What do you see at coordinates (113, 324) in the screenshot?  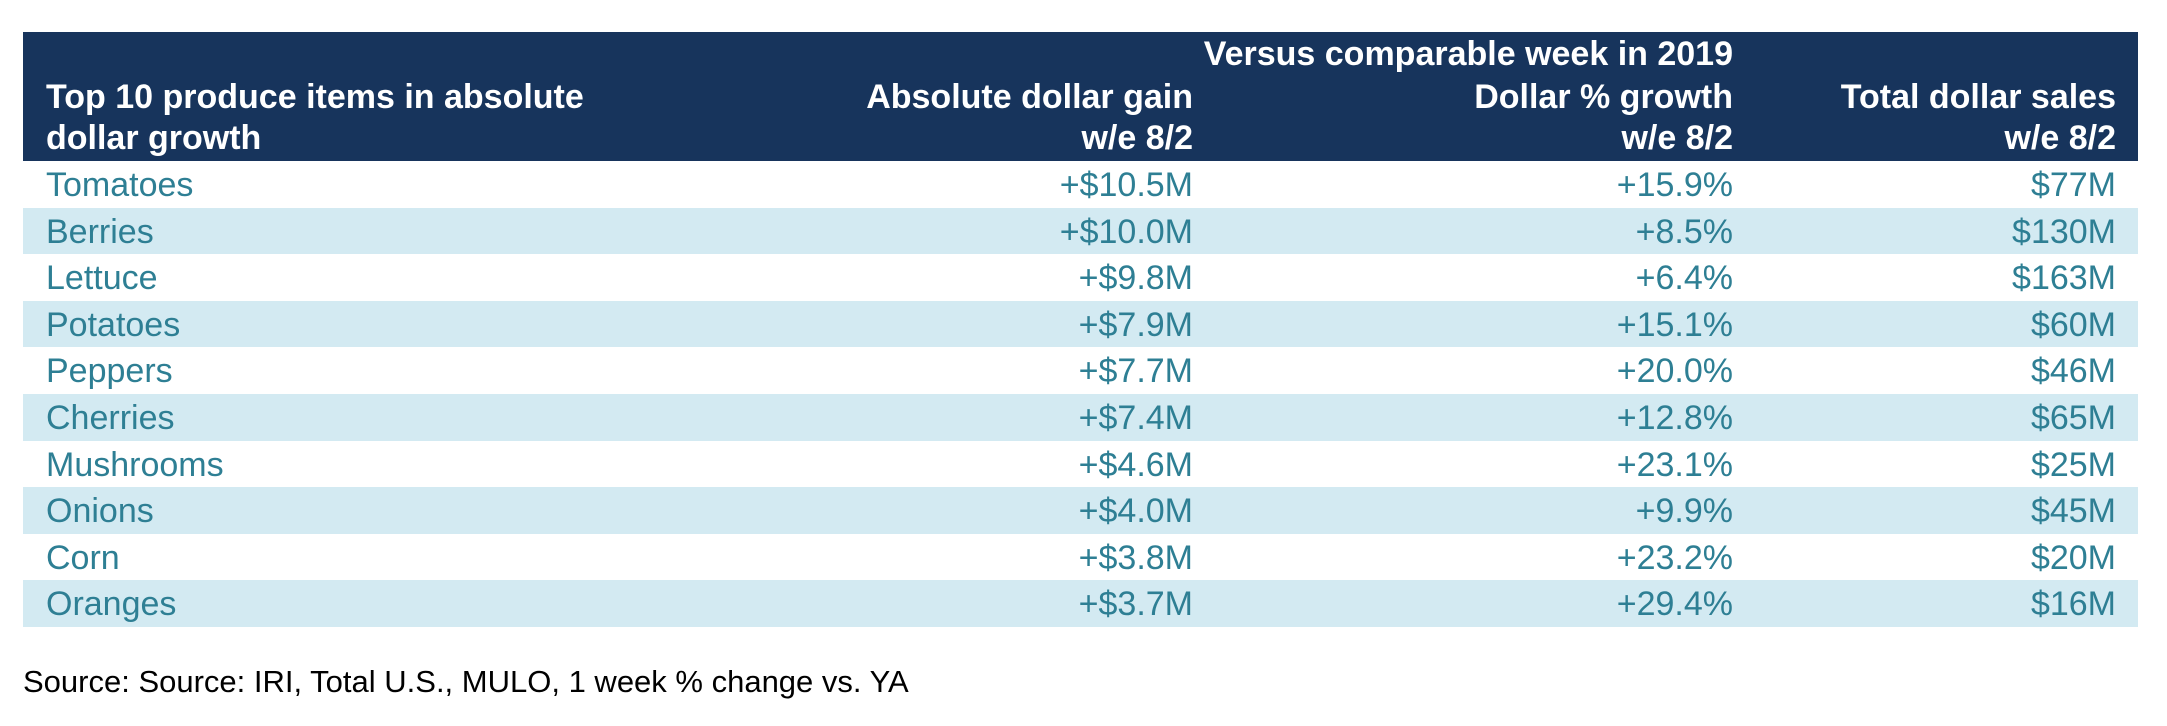 I see `item-cell: Potatoes` at bounding box center [113, 324].